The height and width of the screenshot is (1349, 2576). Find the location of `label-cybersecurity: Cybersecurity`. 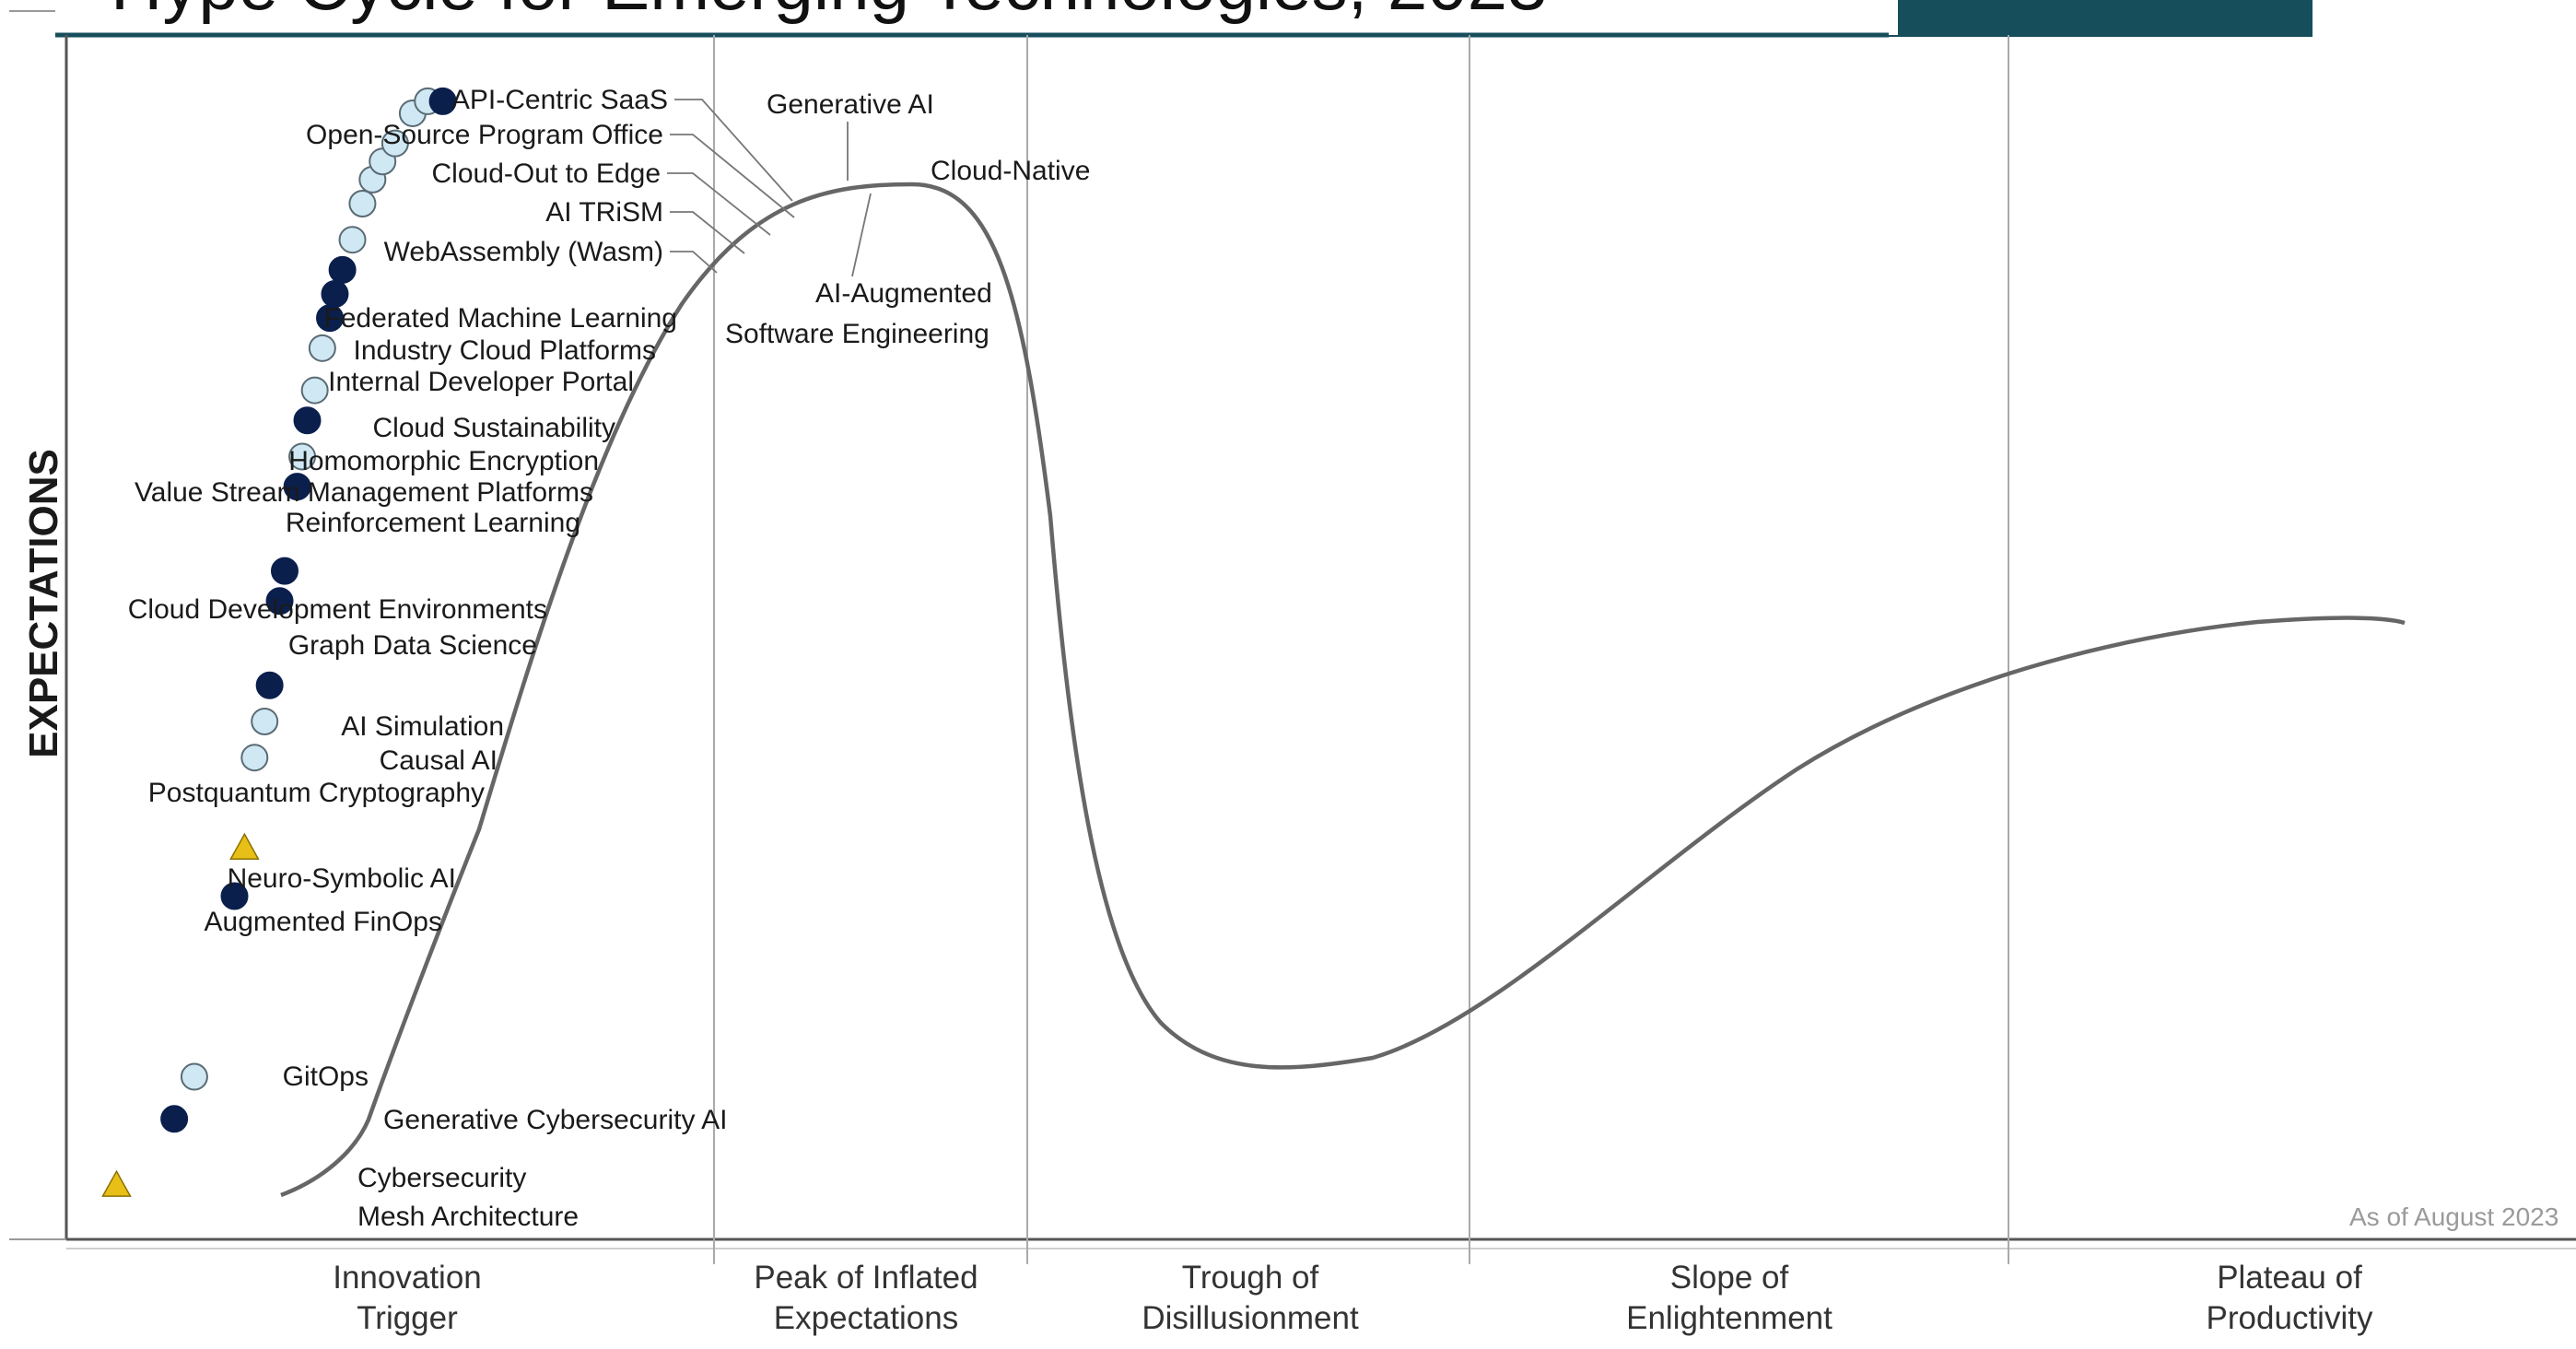

label-cybersecurity: Cybersecurity is located at coordinates (441, 1178).